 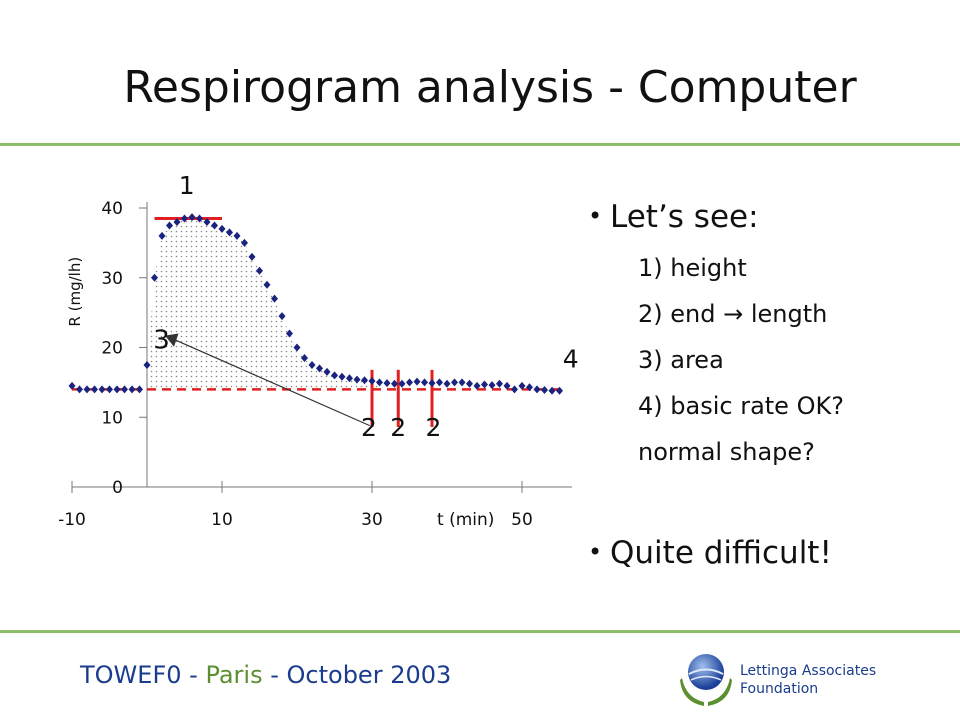 I want to click on y-tick-label: 0, so click(x=117, y=488).